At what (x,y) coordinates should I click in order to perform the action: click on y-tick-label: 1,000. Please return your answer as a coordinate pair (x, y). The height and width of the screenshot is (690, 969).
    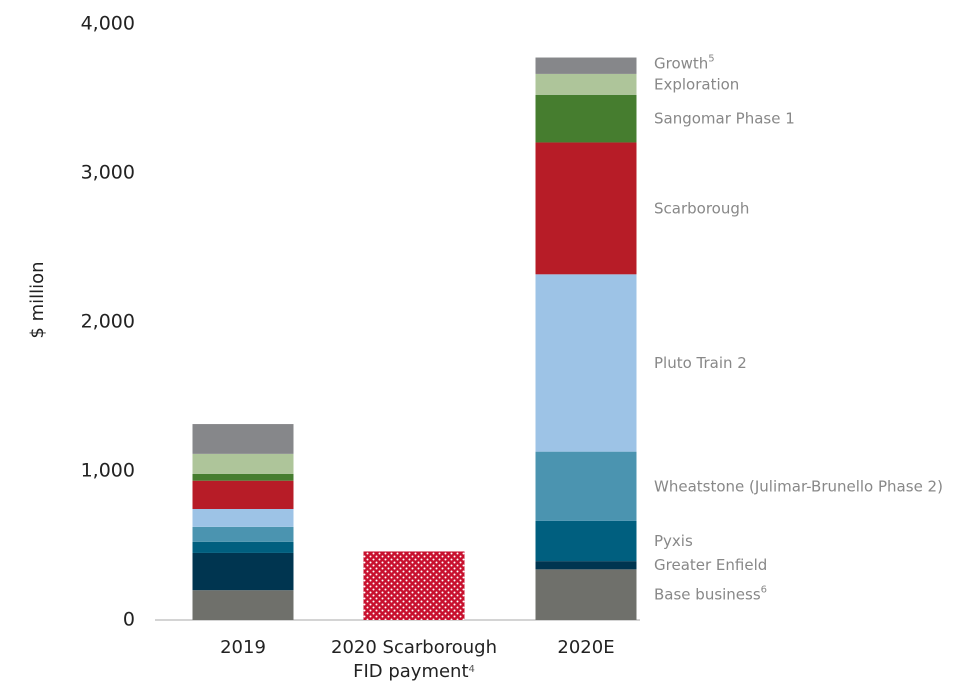
    Looking at the image, I should click on (108, 471).